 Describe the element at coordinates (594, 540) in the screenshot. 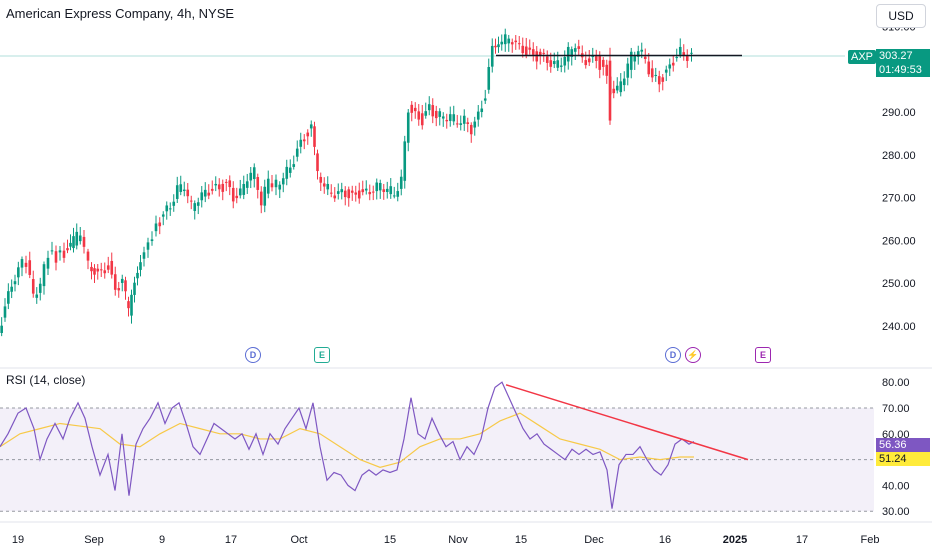

I see `x-tick-label: Dec` at that location.